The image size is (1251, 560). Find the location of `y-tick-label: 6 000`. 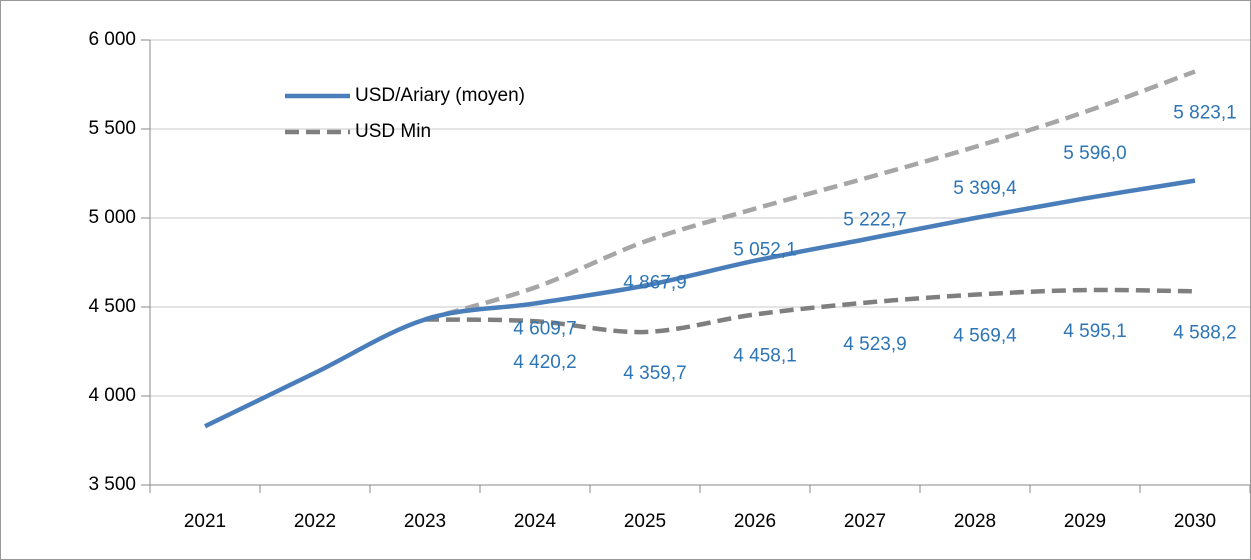

y-tick-label: 6 000 is located at coordinates (112, 39).